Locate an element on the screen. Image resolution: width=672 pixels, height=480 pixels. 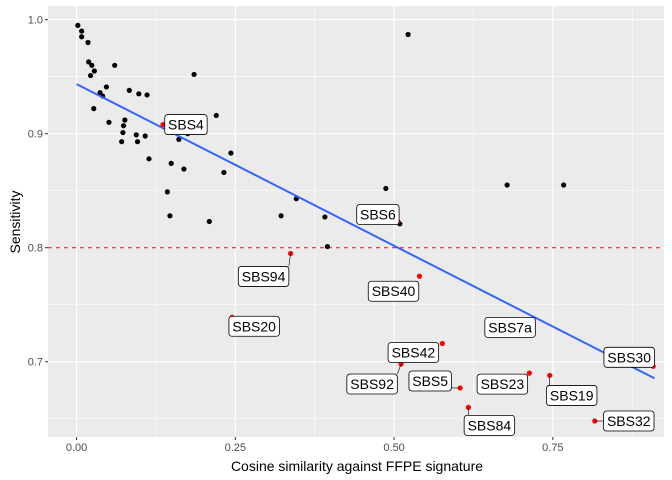
label-text: SBS20 is located at coordinates (254, 326).